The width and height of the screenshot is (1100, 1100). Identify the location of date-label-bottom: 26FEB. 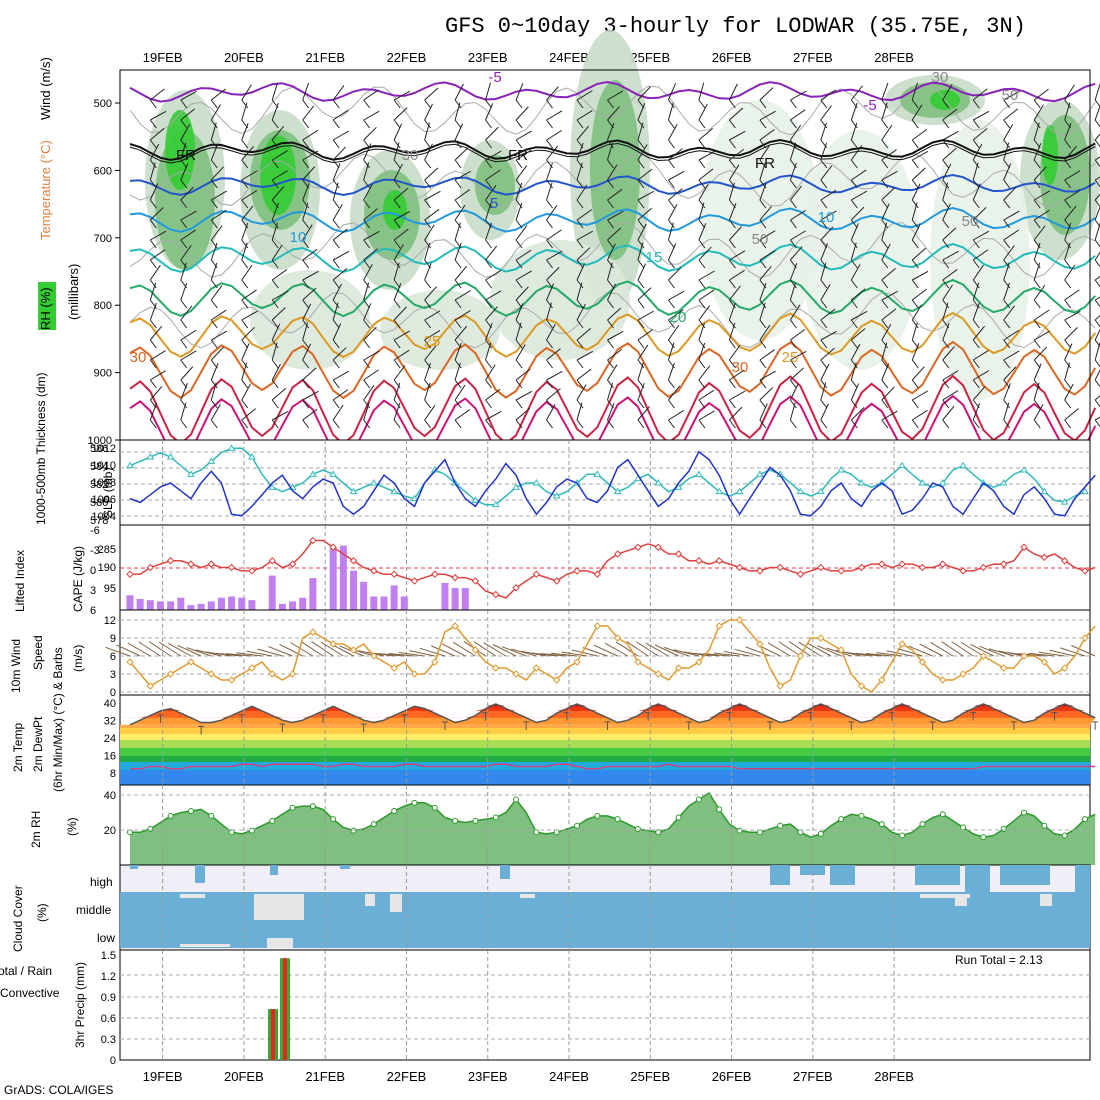
(732, 1076).